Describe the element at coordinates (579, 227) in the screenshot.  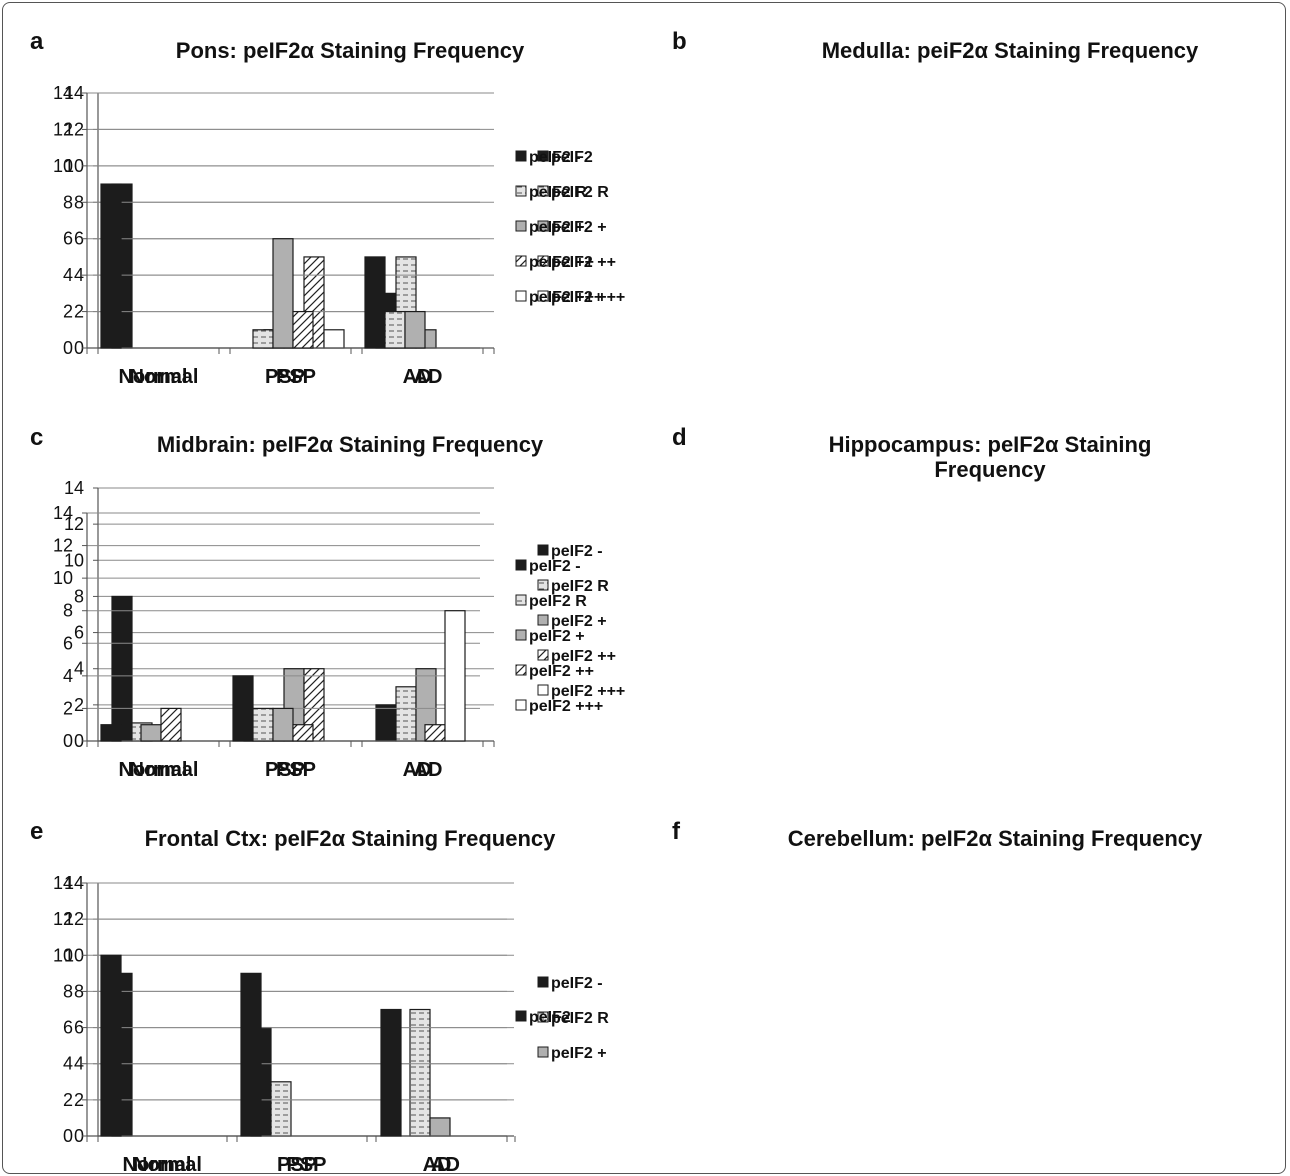
I see `legend-label: peIF2 +` at that location.